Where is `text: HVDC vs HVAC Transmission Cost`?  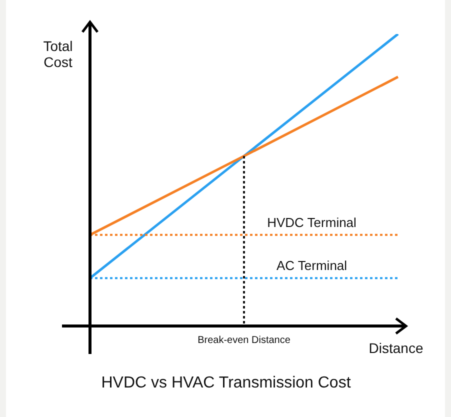
text: HVDC vs HVAC Transmission Cost is located at coordinates (226, 383).